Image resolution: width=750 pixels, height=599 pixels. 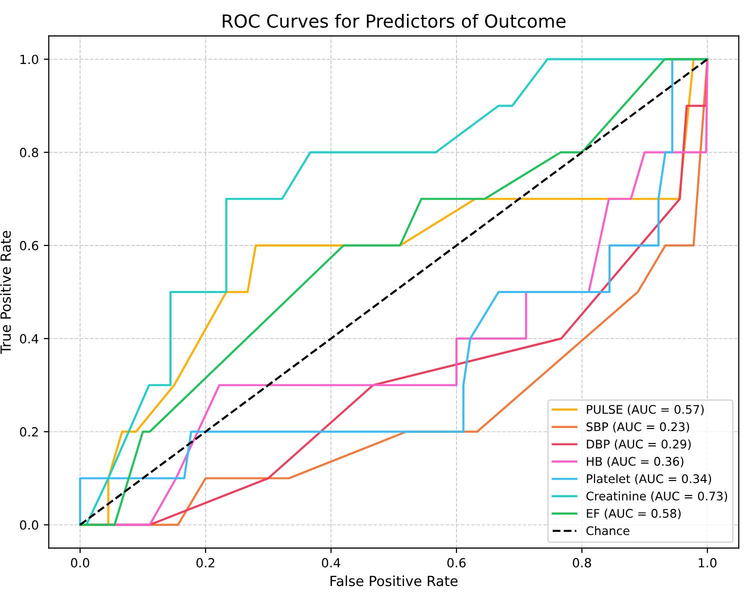 What do you see at coordinates (29, 245) in the screenshot?
I see `y-tick-label: 0.6` at bounding box center [29, 245].